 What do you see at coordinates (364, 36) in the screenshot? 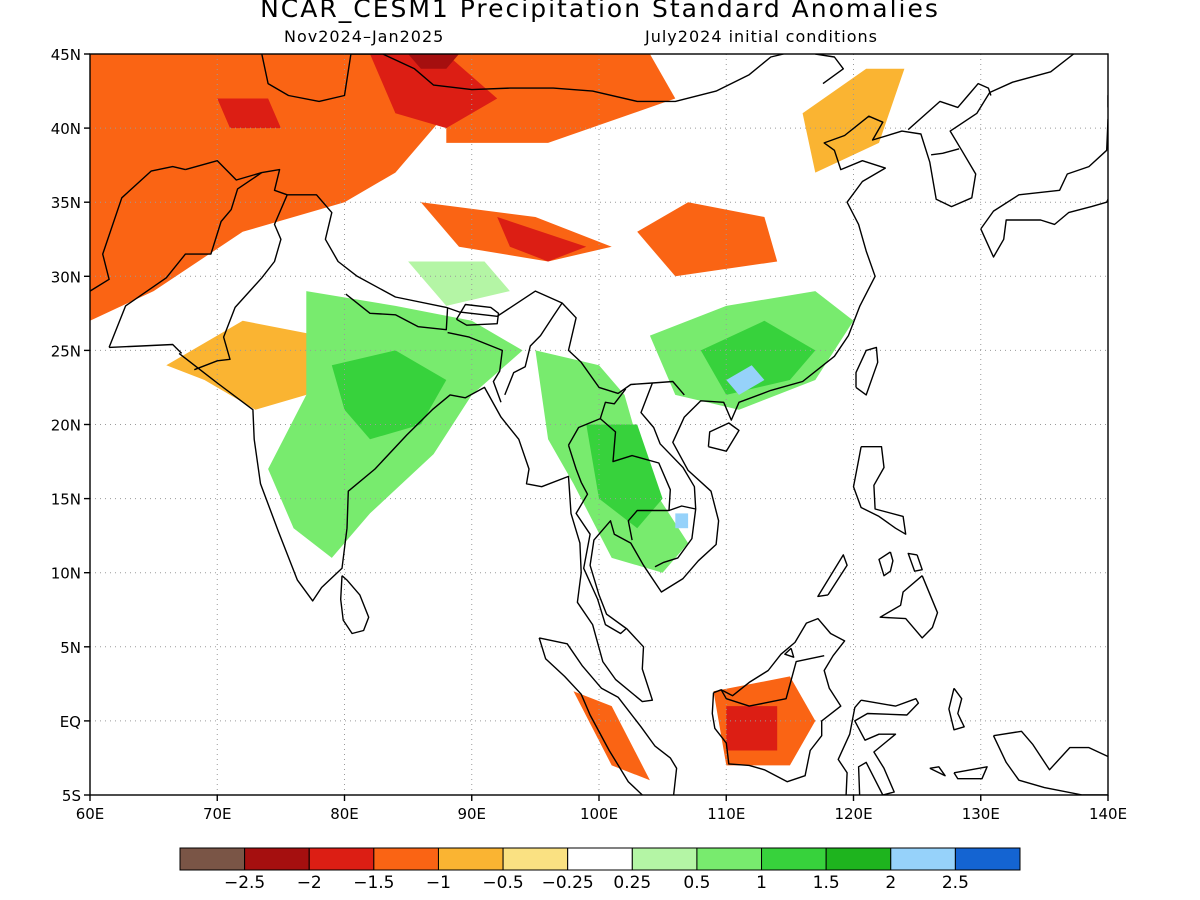
I see `forecast-period: Nov2024–Jan2025` at bounding box center [364, 36].